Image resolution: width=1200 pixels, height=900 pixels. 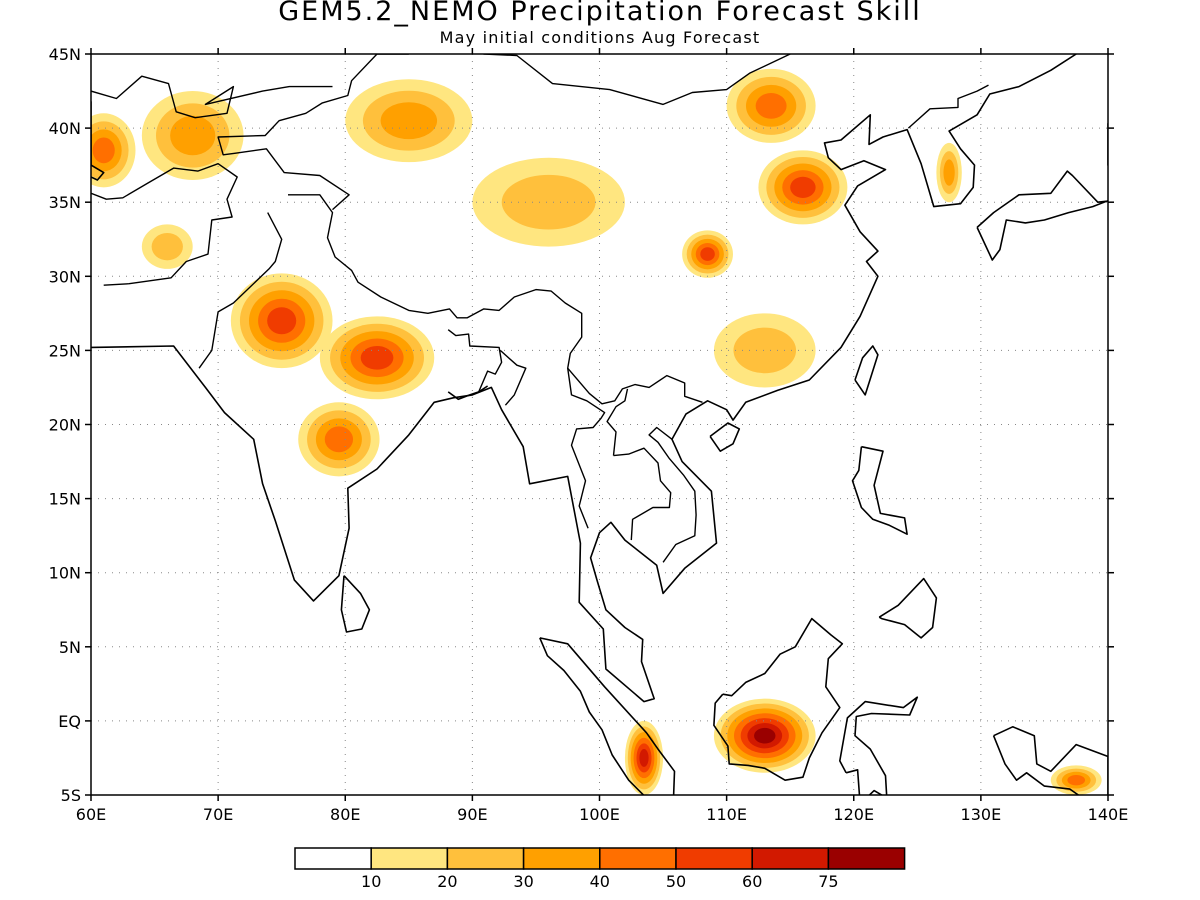 I want to click on skill-region-korea, so click(x=949, y=172).